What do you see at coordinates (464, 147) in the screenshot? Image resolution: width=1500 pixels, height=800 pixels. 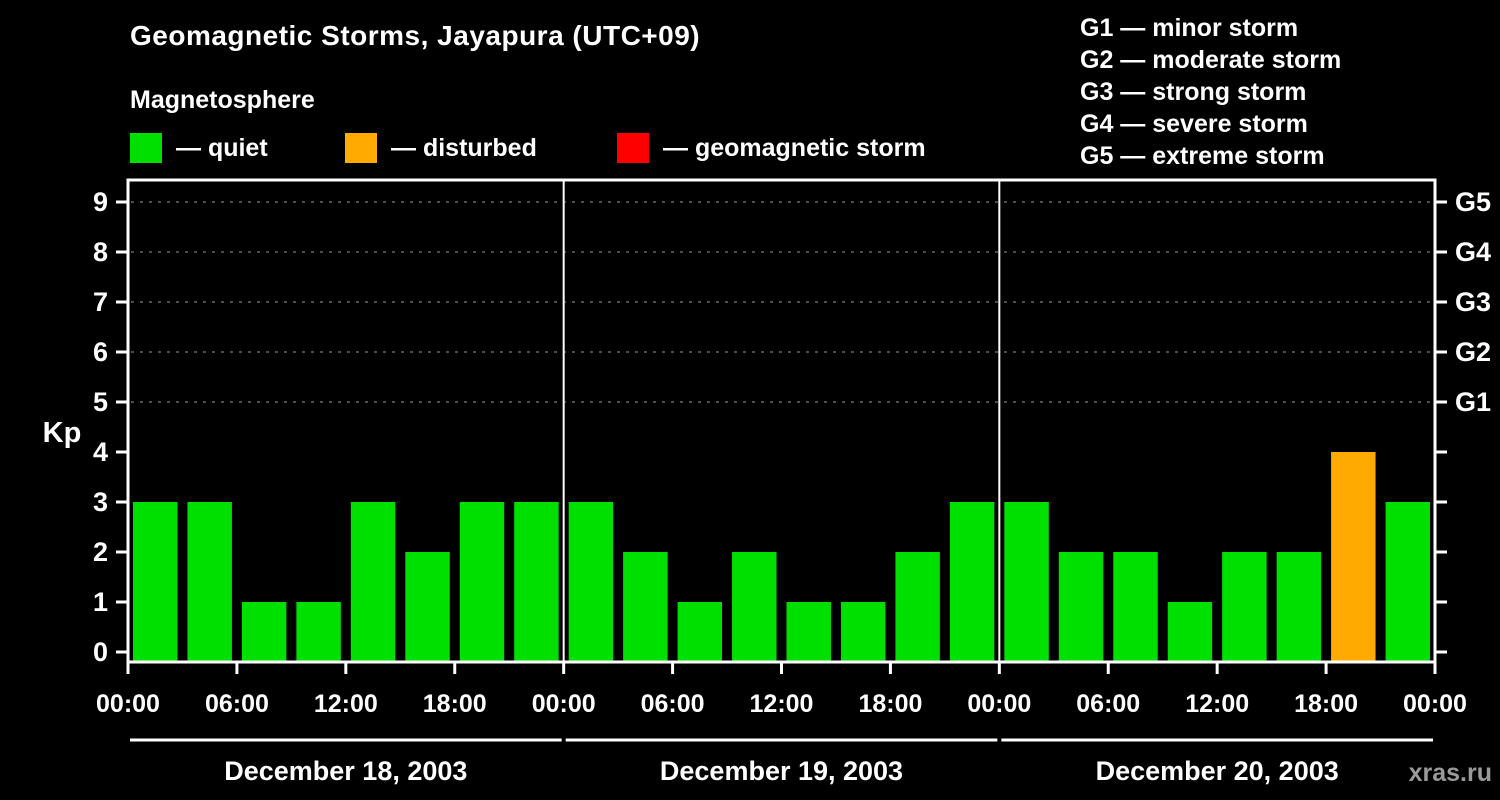 I see `legend-label-disturbed: — disturbed` at bounding box center [464, 147].